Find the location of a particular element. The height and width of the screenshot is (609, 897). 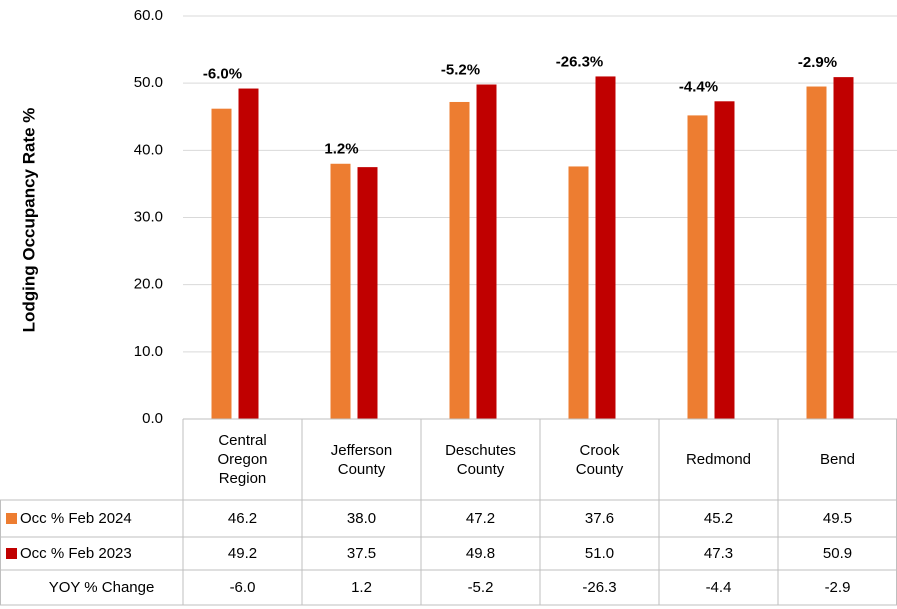

yoy-annotation: 1.2% is located at coordinates (341, 149).